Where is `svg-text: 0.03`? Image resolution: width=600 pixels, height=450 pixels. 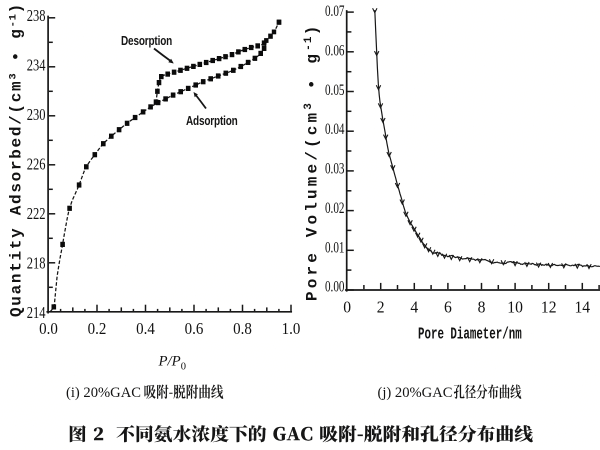 svg-text: 0.03 is located at coordinates (335, 168).